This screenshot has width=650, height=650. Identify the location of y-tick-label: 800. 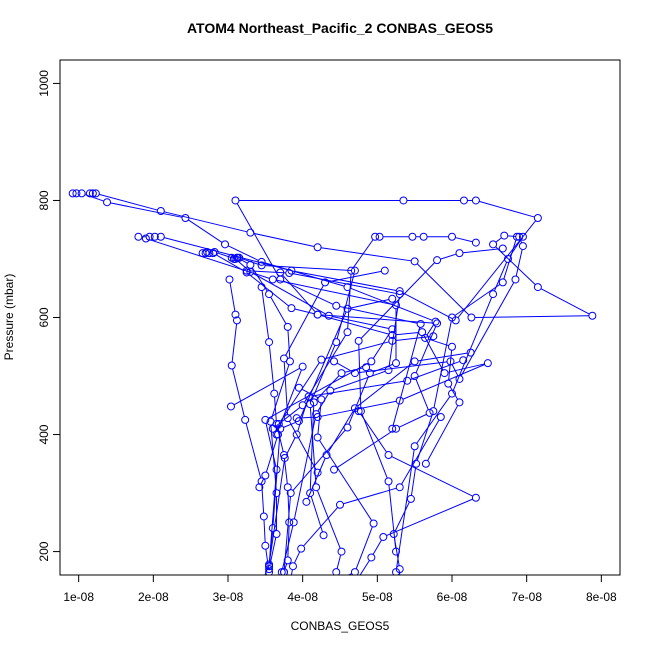
(44, 200).